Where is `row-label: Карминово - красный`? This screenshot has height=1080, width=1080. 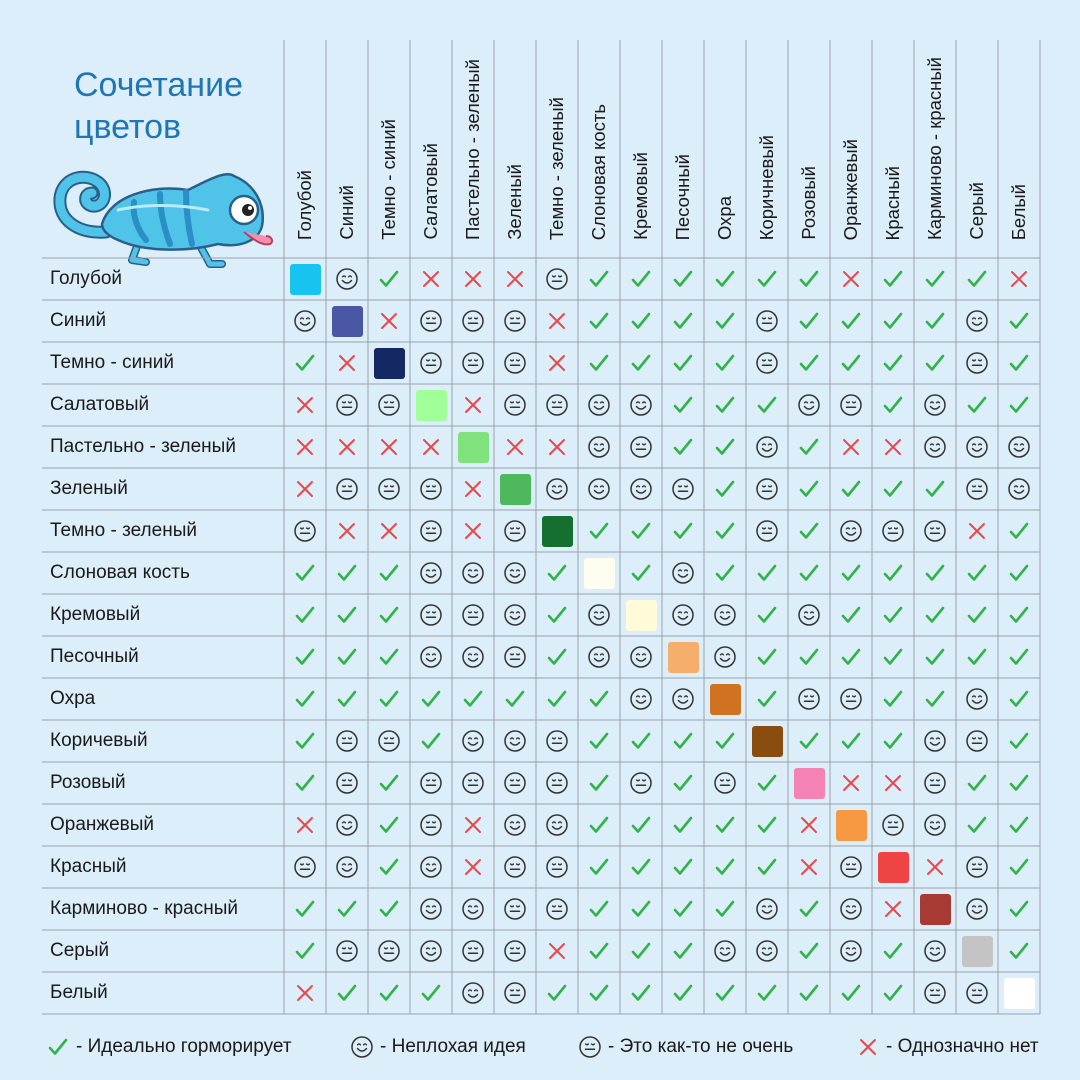
row-label: Карминово - красный is located at coordinates (144, 908).